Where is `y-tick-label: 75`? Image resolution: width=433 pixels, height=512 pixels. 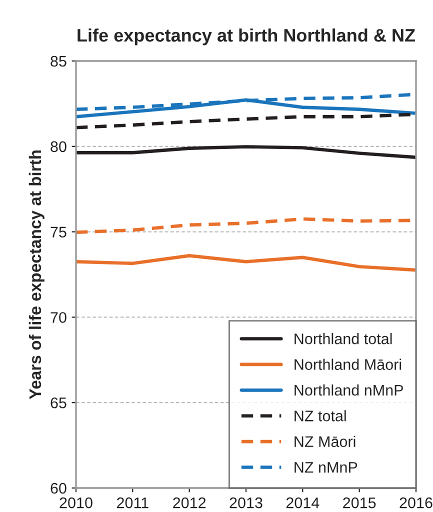
y-tick-label: 75 is located at coordinates (58, 232).